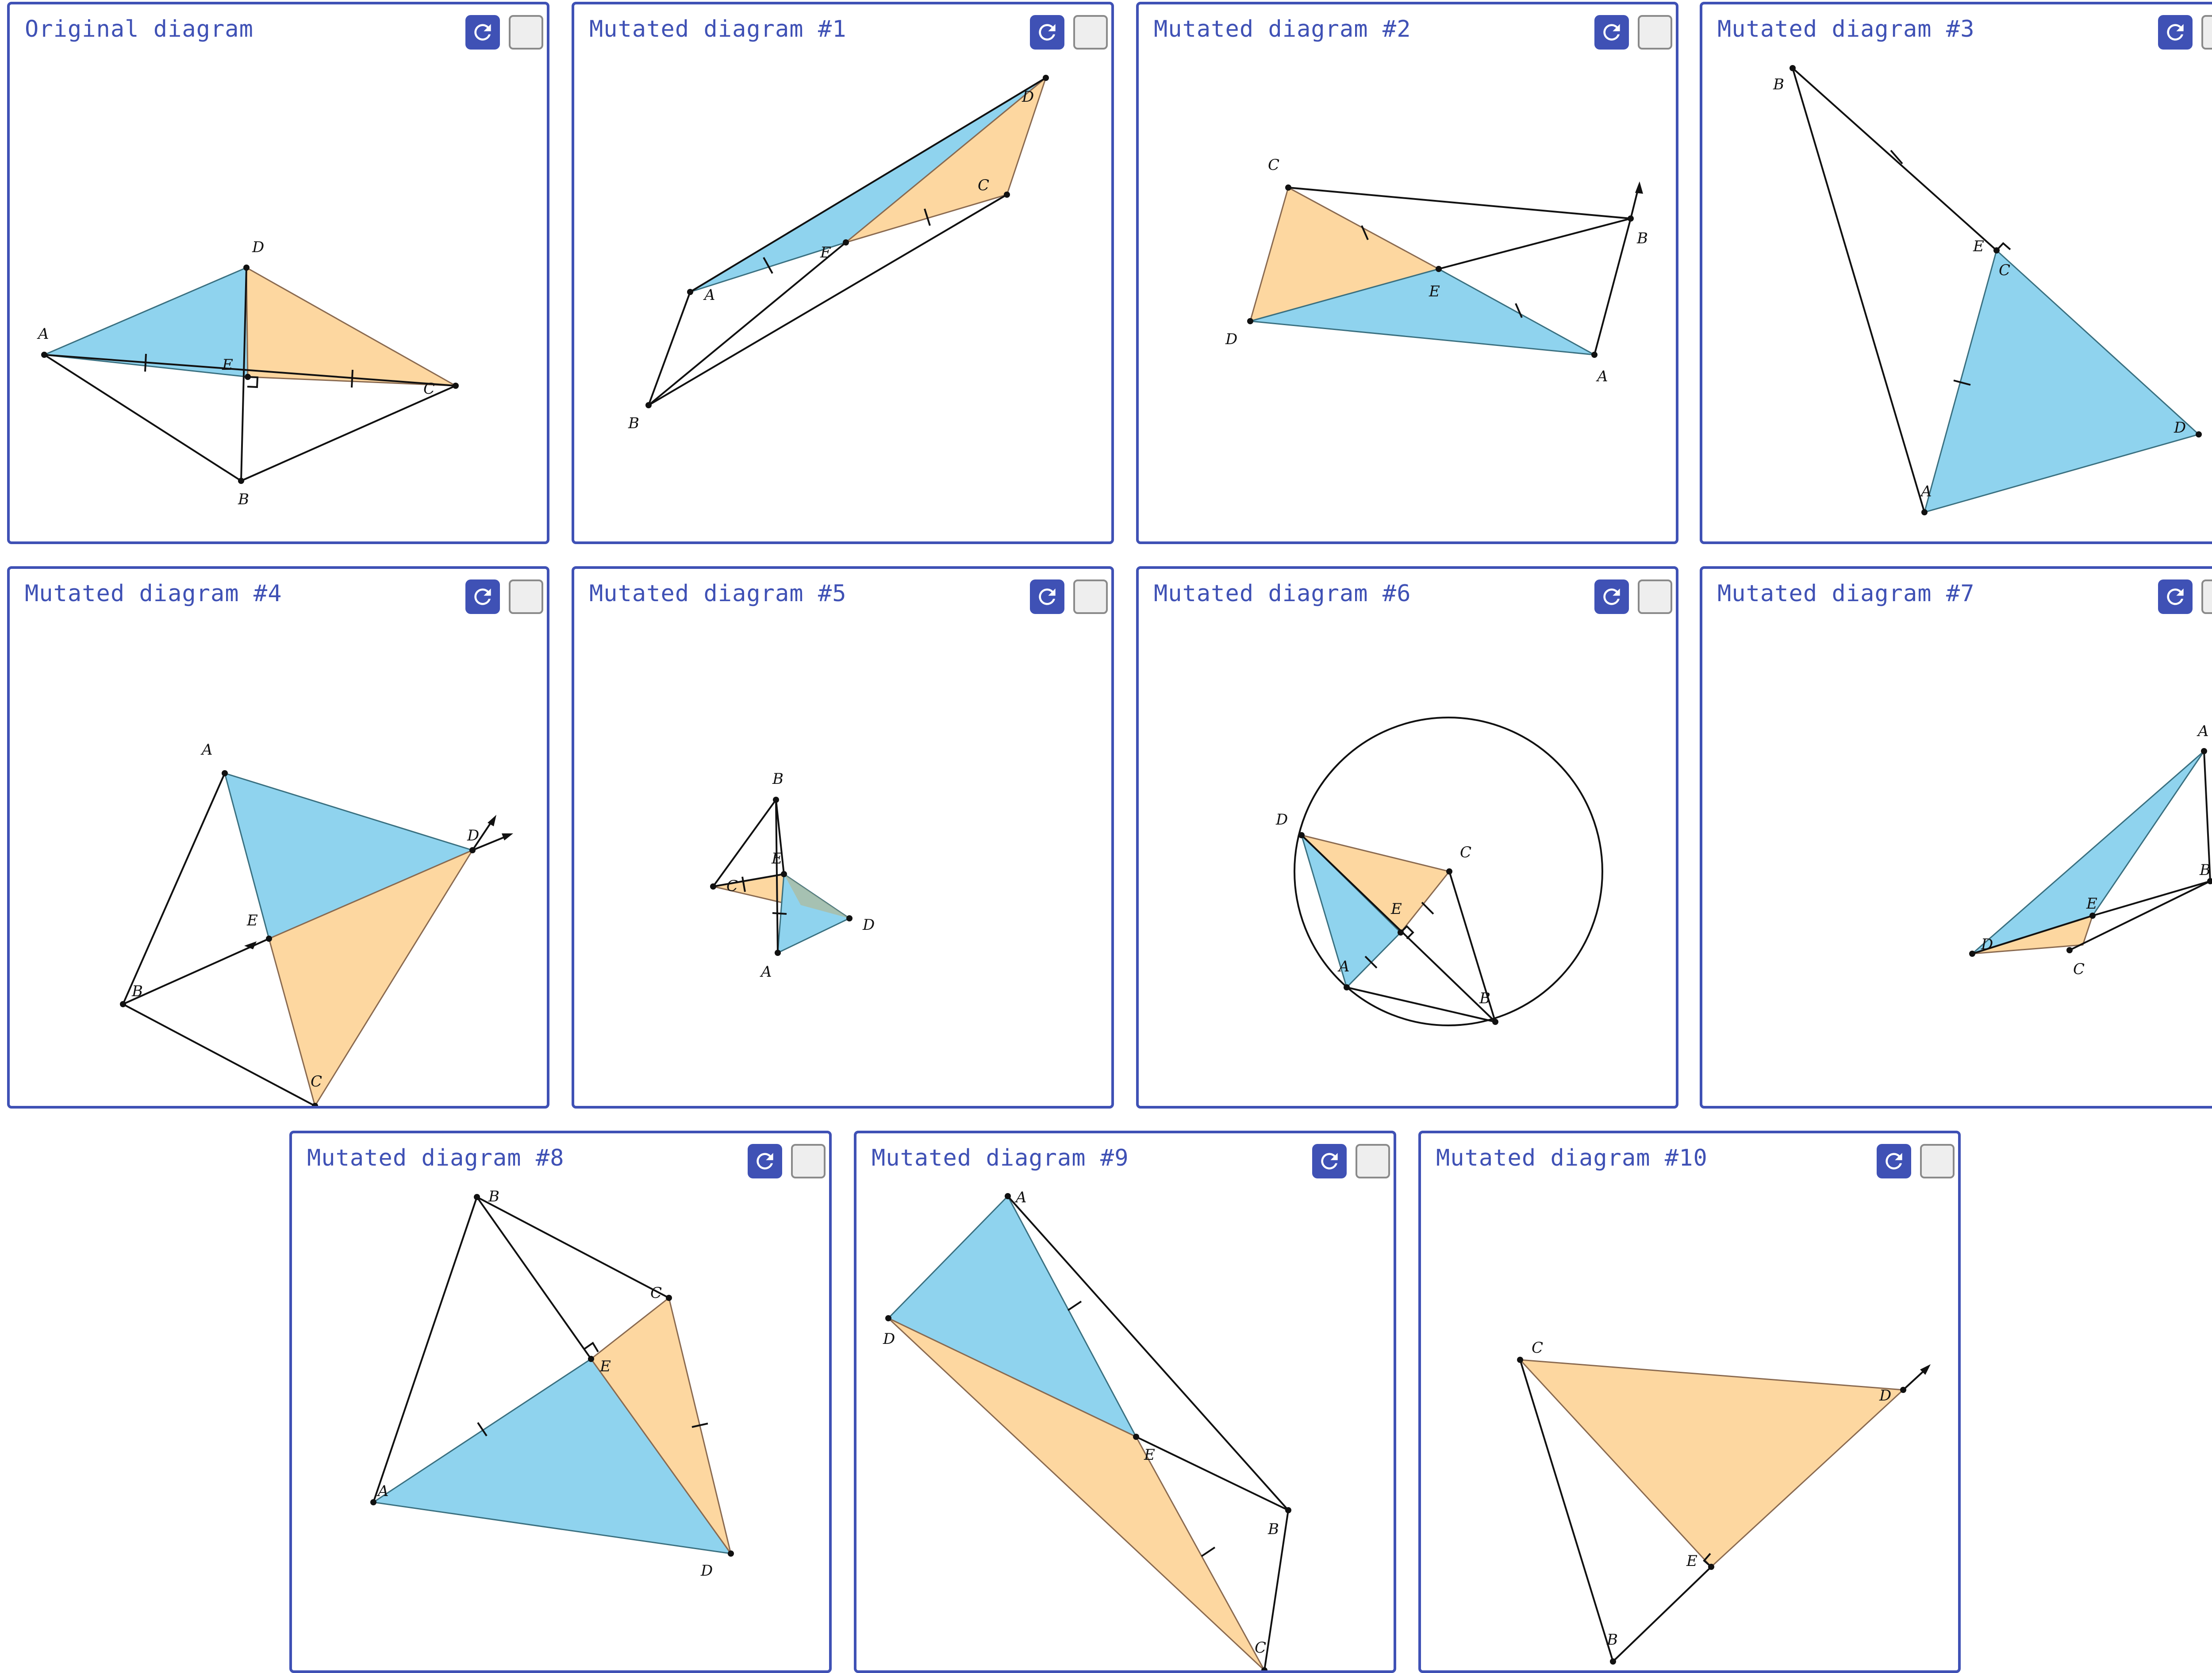  What do you see at coordinates (436, 1158) in the screenshot?
I see `panel-title: Mutated diagram #8` at bounding box center [436, 1158].